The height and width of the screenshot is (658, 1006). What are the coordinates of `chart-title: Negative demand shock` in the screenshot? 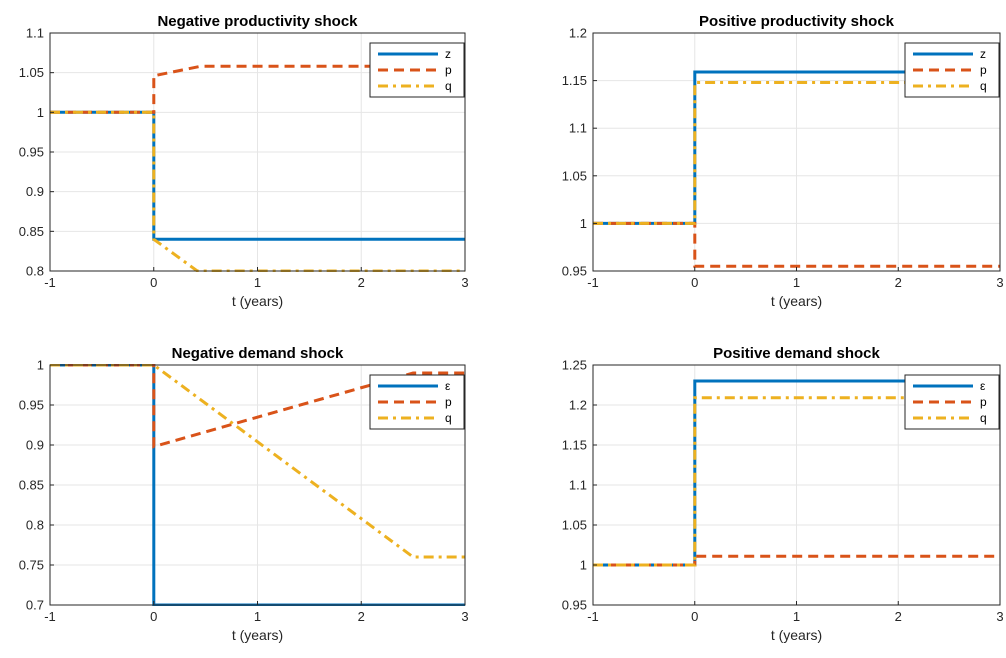 It's located at (258, 353).